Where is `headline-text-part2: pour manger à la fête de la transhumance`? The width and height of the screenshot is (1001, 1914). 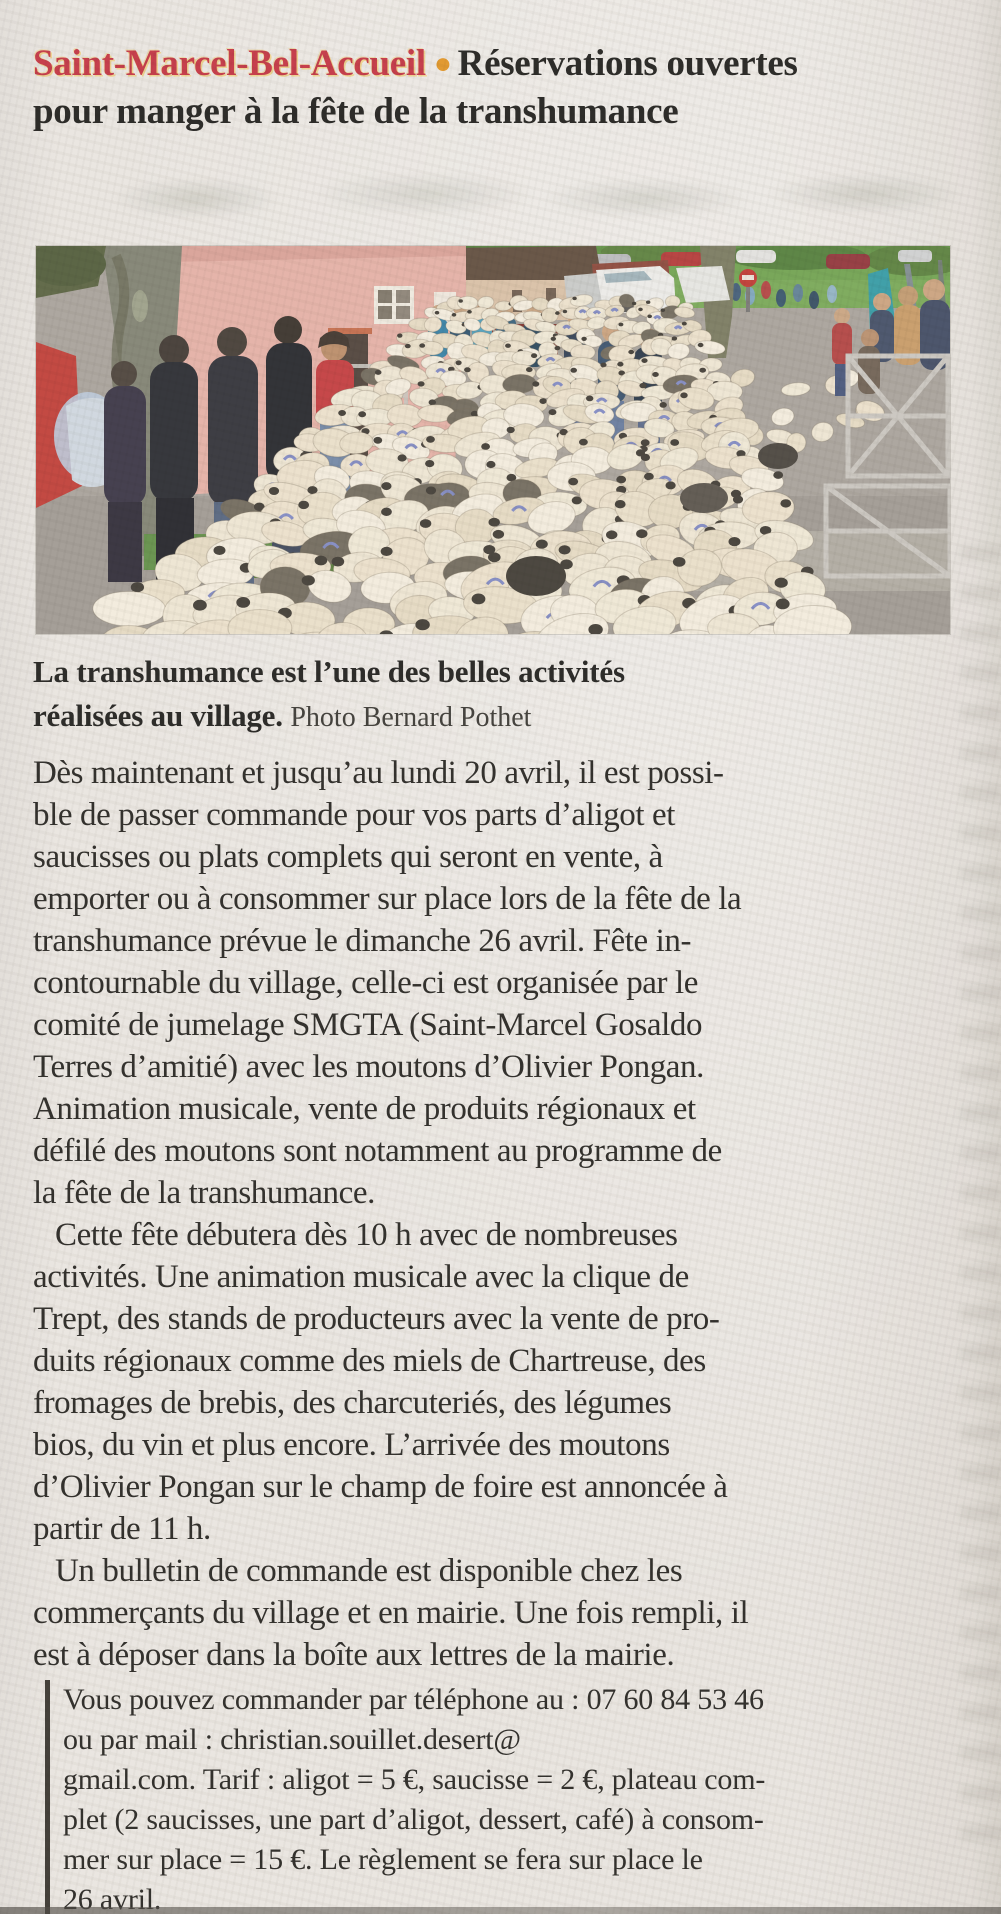
headline-text-part2: pour manger à la fête de la transhumance is located at coordinates (356, 111).